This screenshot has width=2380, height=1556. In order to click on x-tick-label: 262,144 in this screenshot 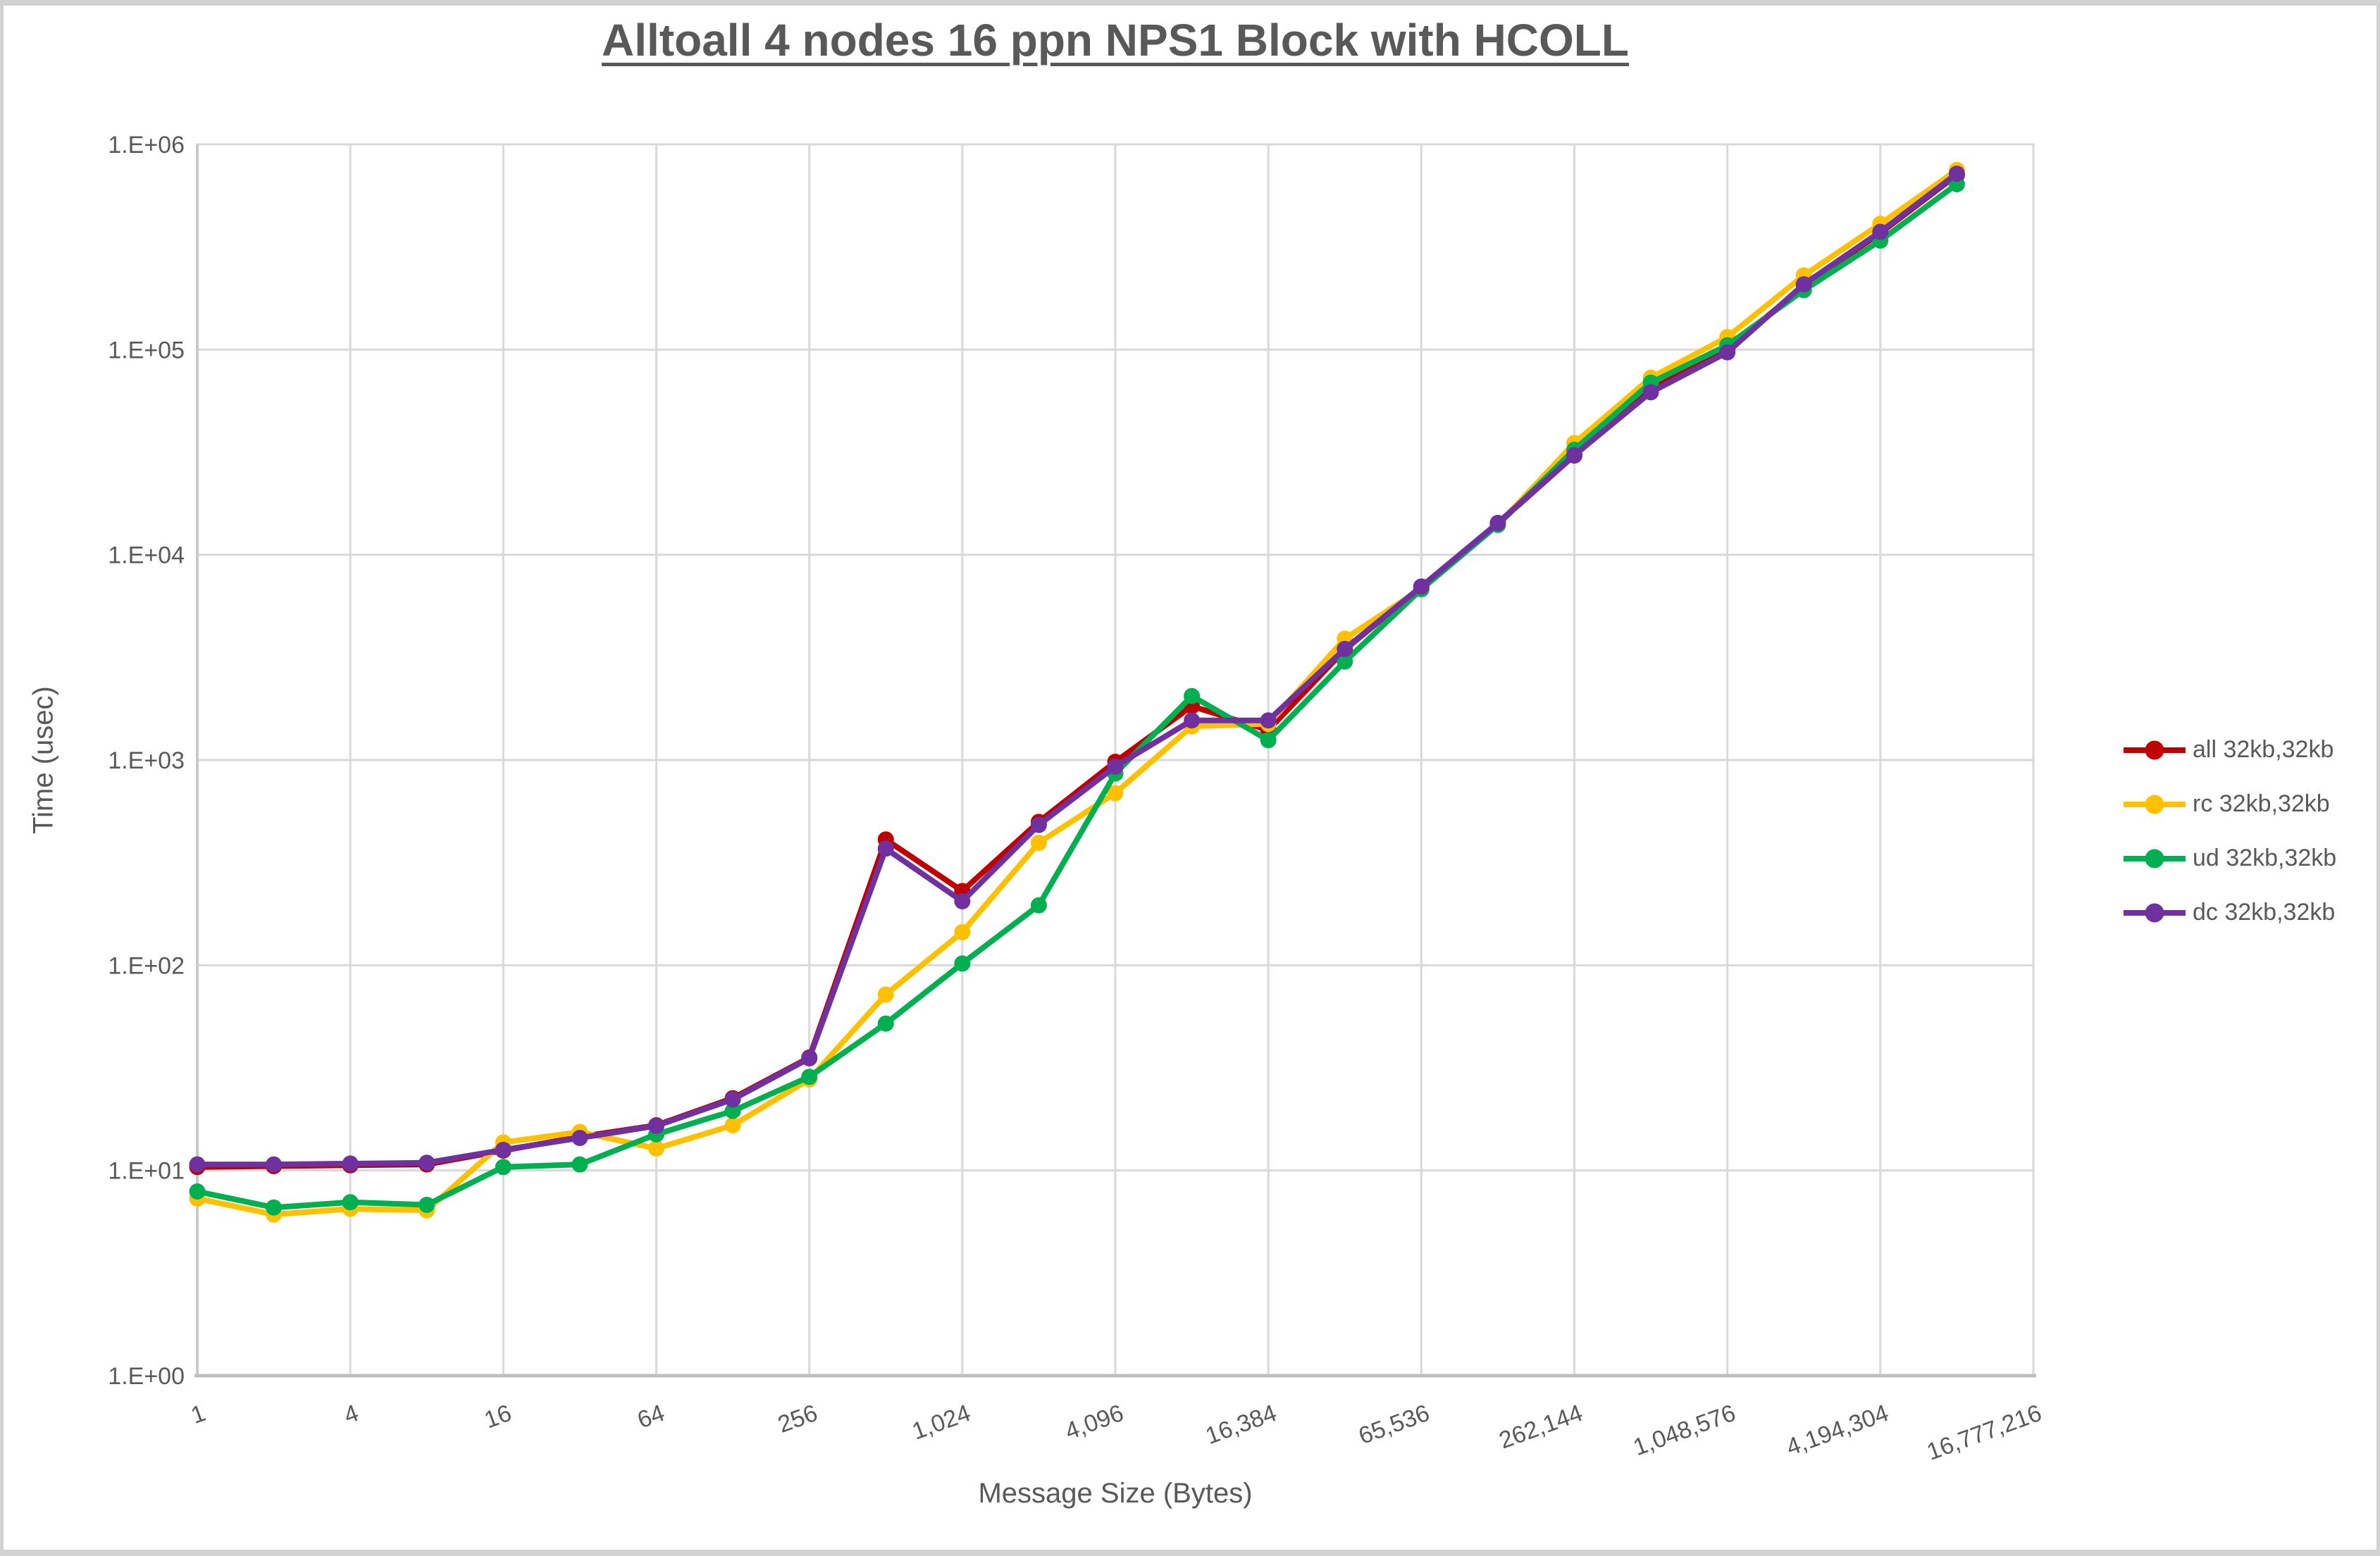, I will do `click(1541, 1427)`.